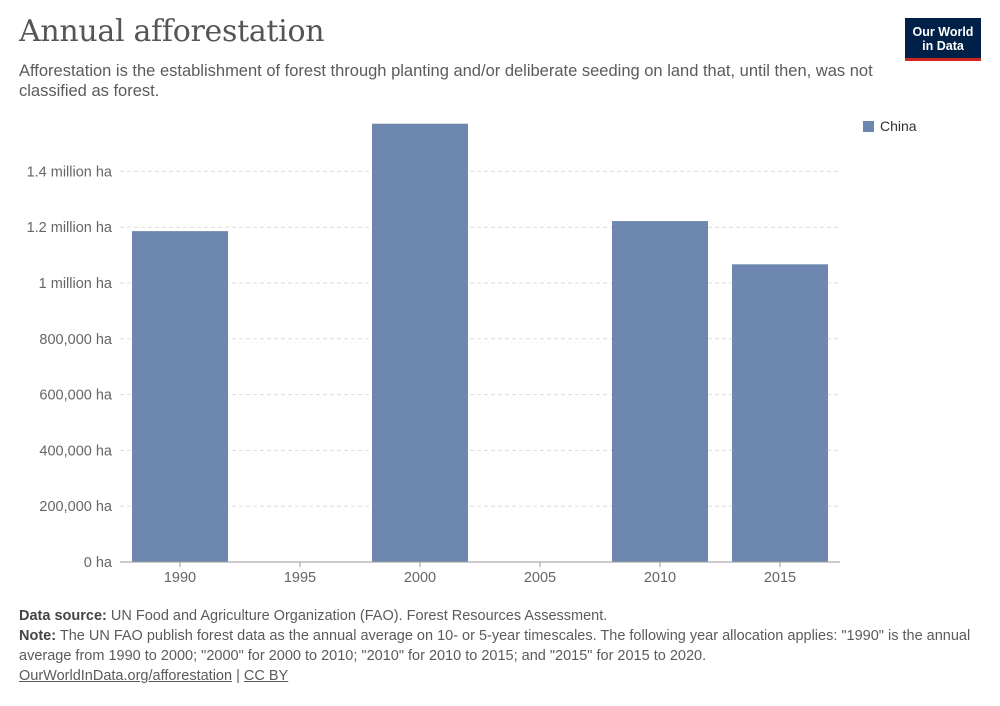 This screenshot has height=706, width=1000. I want to click on x-tick-label: 2010, so click(660, 578).